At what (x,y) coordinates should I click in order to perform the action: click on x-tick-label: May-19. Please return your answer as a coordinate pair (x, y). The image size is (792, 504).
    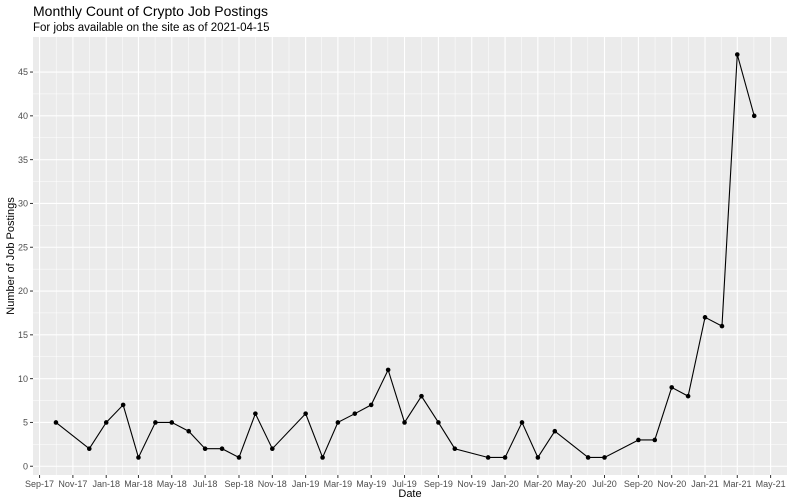
    Looking at the image, I should click on (371, 484).